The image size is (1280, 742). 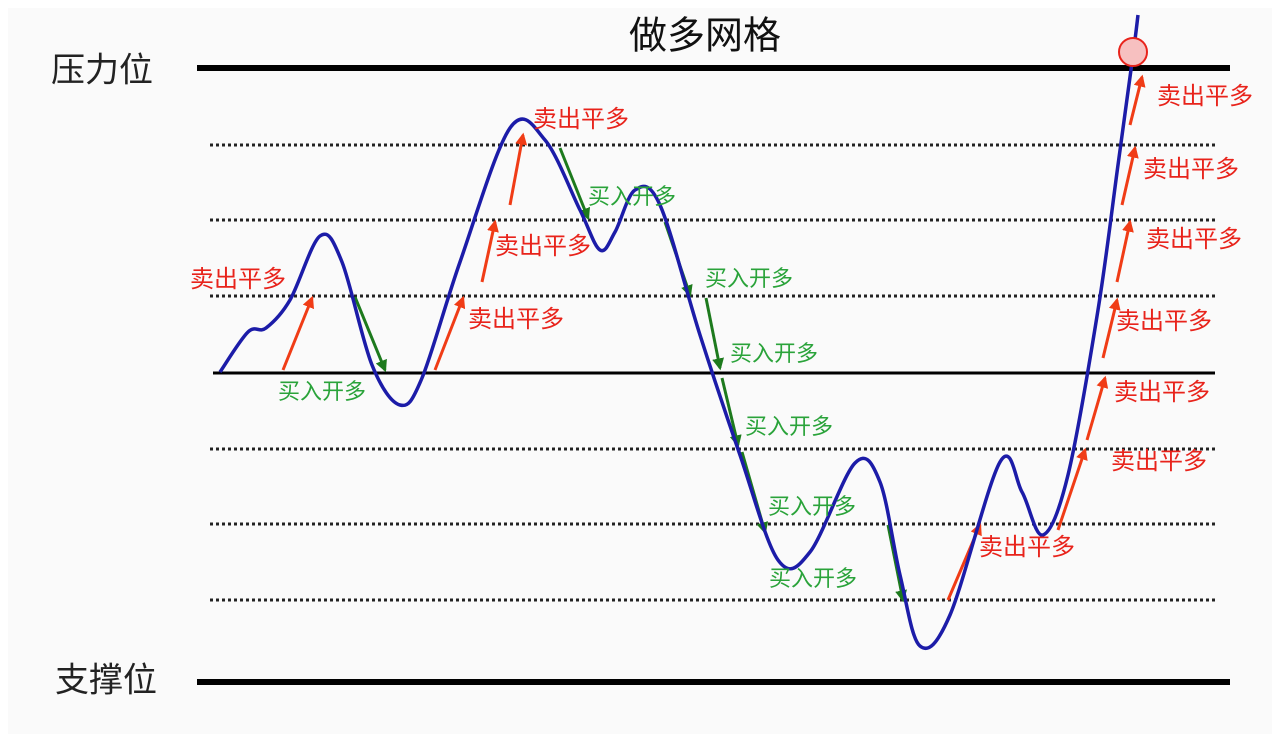 I want to click on title: 做多网格, so click(x=705, y=36).